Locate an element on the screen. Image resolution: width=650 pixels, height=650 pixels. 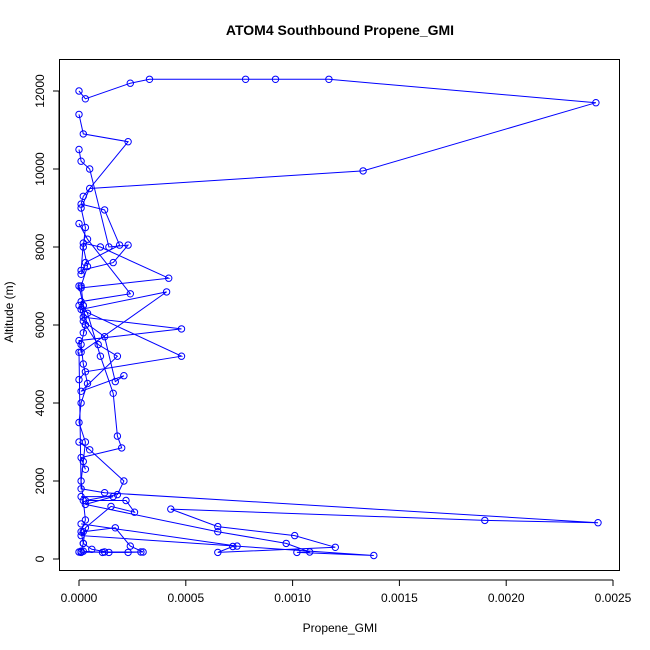
y-axis: 0 2000 4000 6000 8000 10000 12000 is located at coordinates (46, 318).